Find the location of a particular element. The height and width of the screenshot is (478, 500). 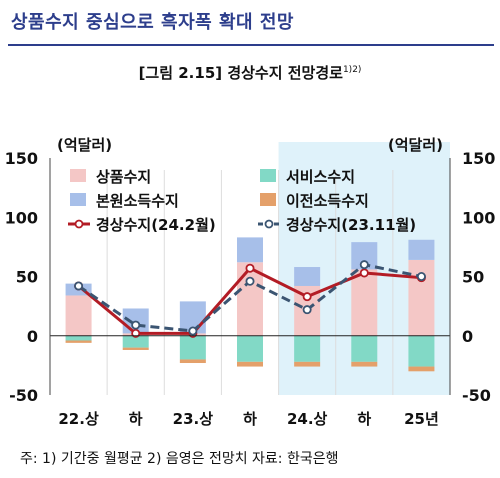

y-tick-right: -50 is located at coordinates (476, 395).